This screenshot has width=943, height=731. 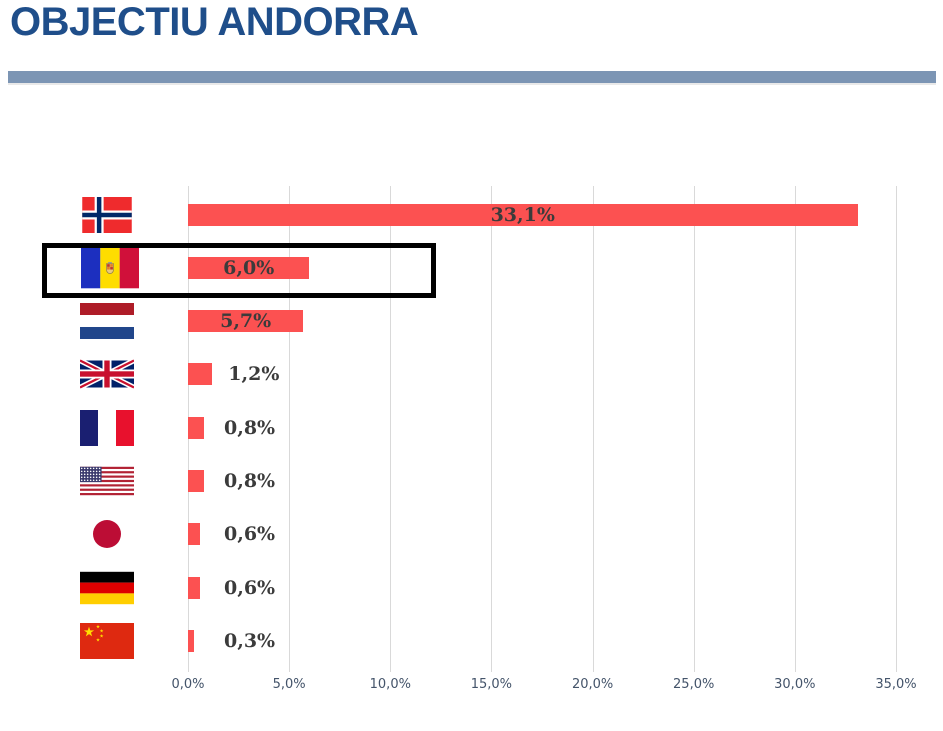 What do you see at coordinates (491, 684) in the screenshot?
I see `x-axis-tick-label: 15,0%` at bounding box center [491, 684].